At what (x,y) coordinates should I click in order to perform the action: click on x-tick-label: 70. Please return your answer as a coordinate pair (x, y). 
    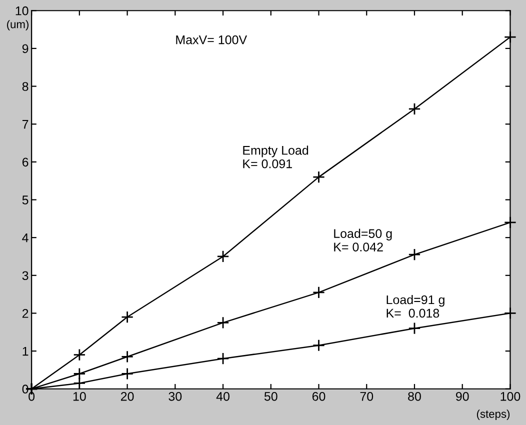
    Looking at the image, I should click on (367, 396).